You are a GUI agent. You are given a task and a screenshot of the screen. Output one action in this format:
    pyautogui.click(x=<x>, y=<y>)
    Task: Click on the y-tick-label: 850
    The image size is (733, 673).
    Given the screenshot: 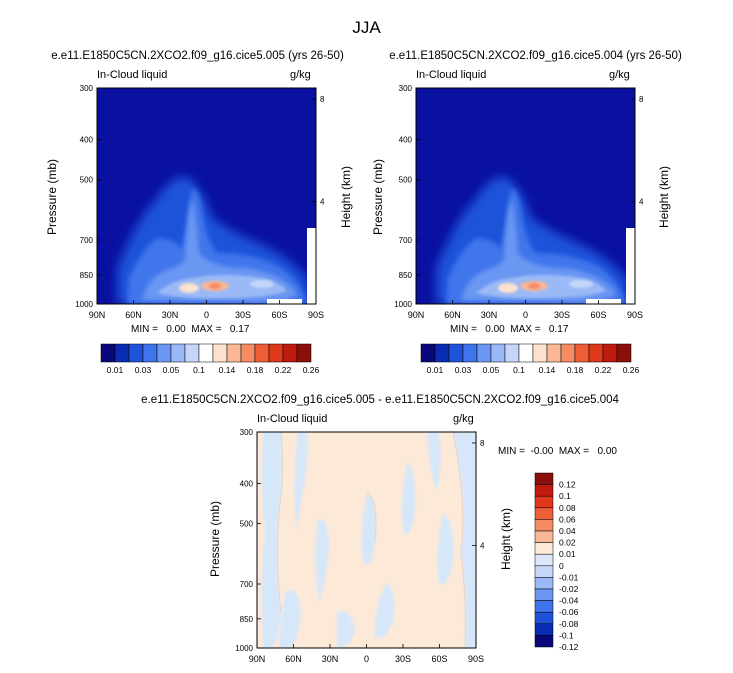 What is the action you would take?
    pyautogui.click(x=87, y=275)
    